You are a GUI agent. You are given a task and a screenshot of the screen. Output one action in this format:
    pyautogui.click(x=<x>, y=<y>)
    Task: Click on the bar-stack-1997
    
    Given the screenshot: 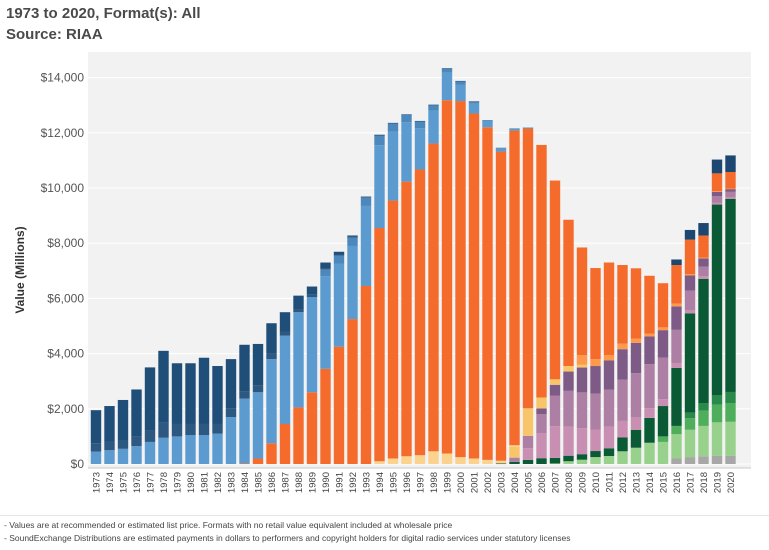 What is the action you would take?
    pyautogui.click(x=420, y=292)
    